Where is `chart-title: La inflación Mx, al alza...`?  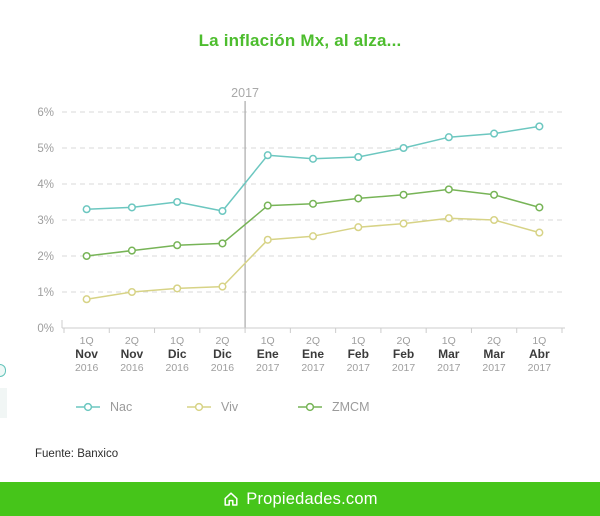
chart-title: La inflación Mx, al alza... is located at coordinates (300, 40).